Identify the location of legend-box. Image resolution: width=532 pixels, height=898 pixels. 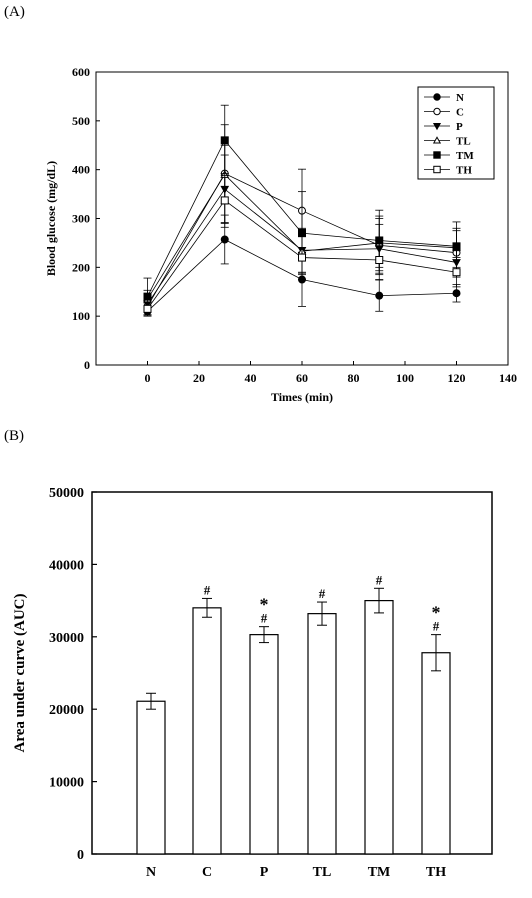
(456, 133).